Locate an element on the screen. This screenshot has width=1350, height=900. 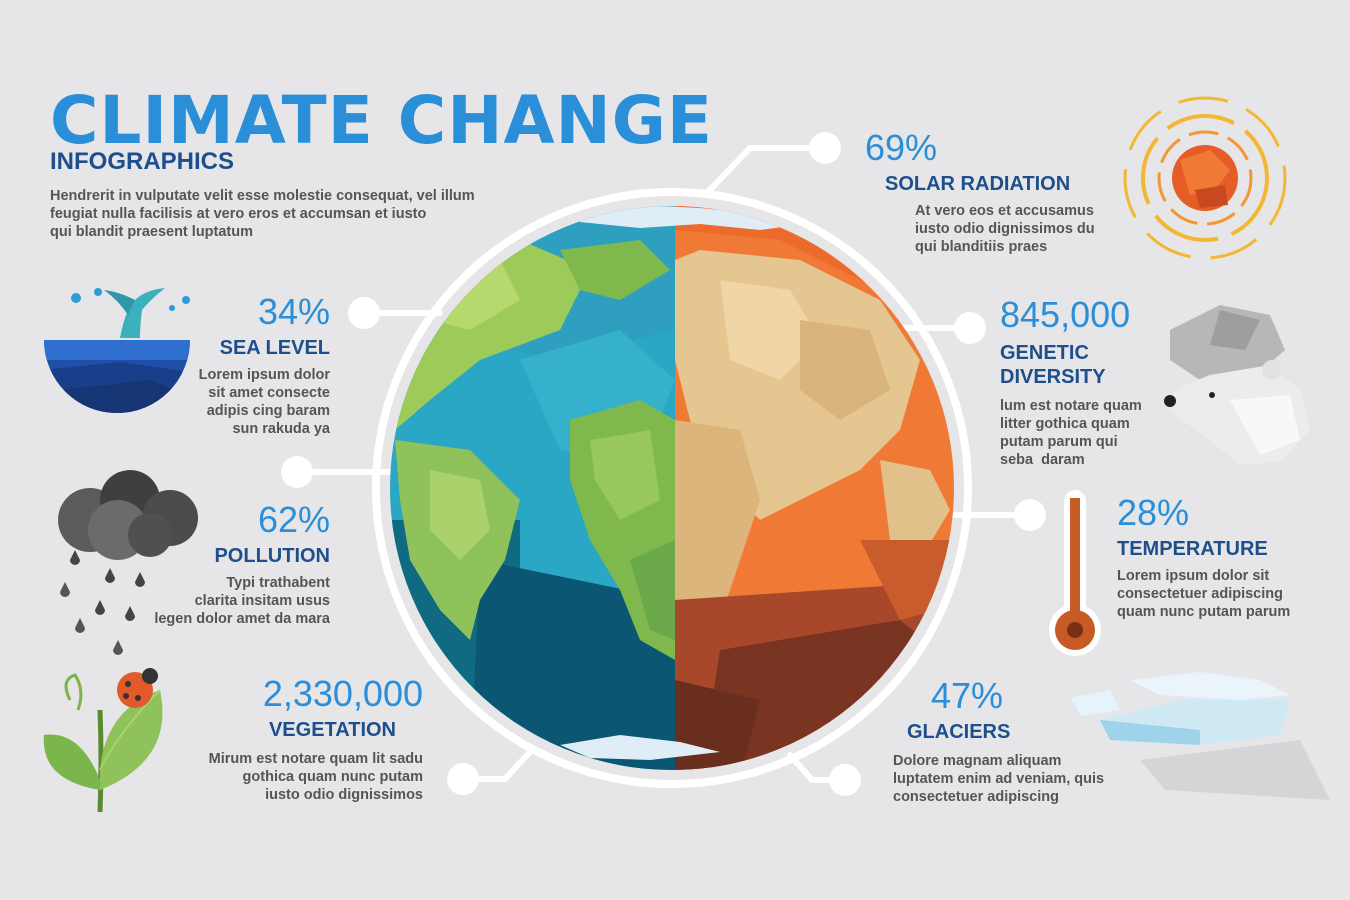
stat-label-line: GENETIC is located at coordinates (1044, 353).